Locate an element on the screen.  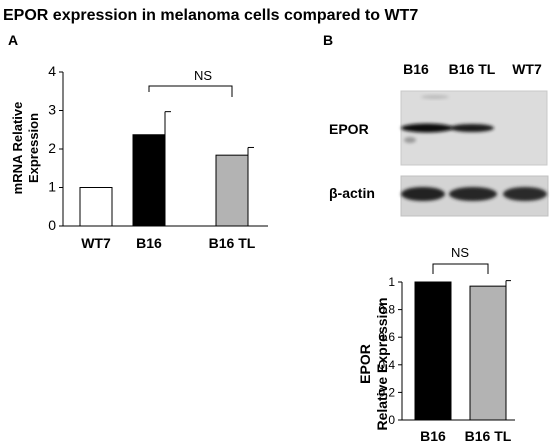
panel-a-ylabel: mRNA Relative Expression is located at coordinates (25, 148).